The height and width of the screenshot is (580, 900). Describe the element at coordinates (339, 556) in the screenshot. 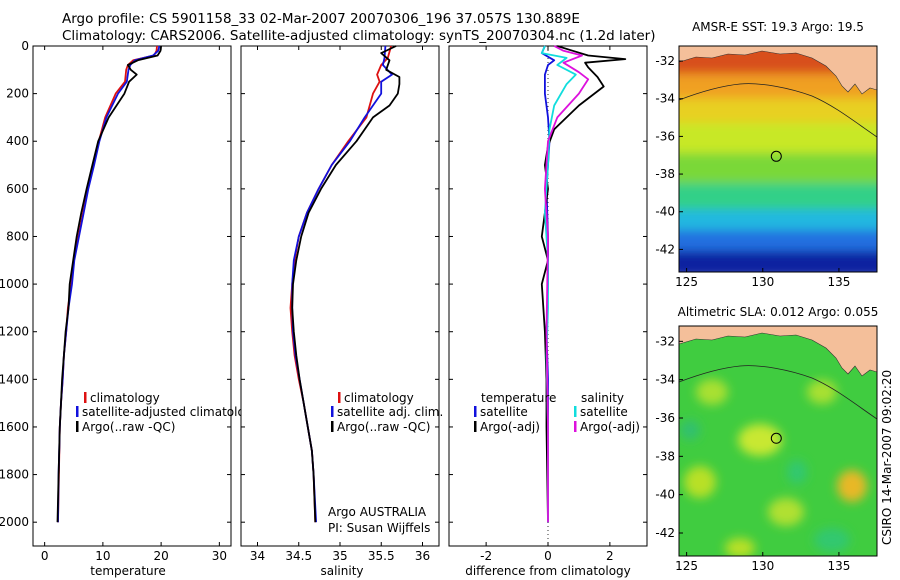

I see `x-tick-label: 35` at that location.